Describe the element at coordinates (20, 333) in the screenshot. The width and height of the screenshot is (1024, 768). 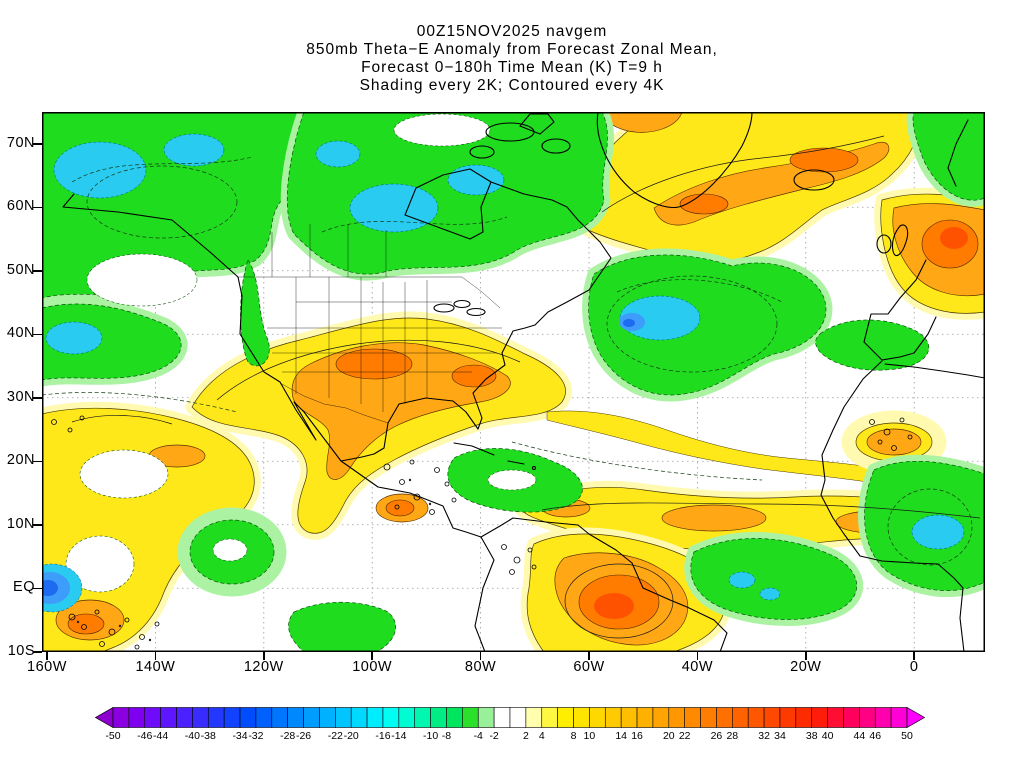
I see `y-tick-label: 40N` at that location.